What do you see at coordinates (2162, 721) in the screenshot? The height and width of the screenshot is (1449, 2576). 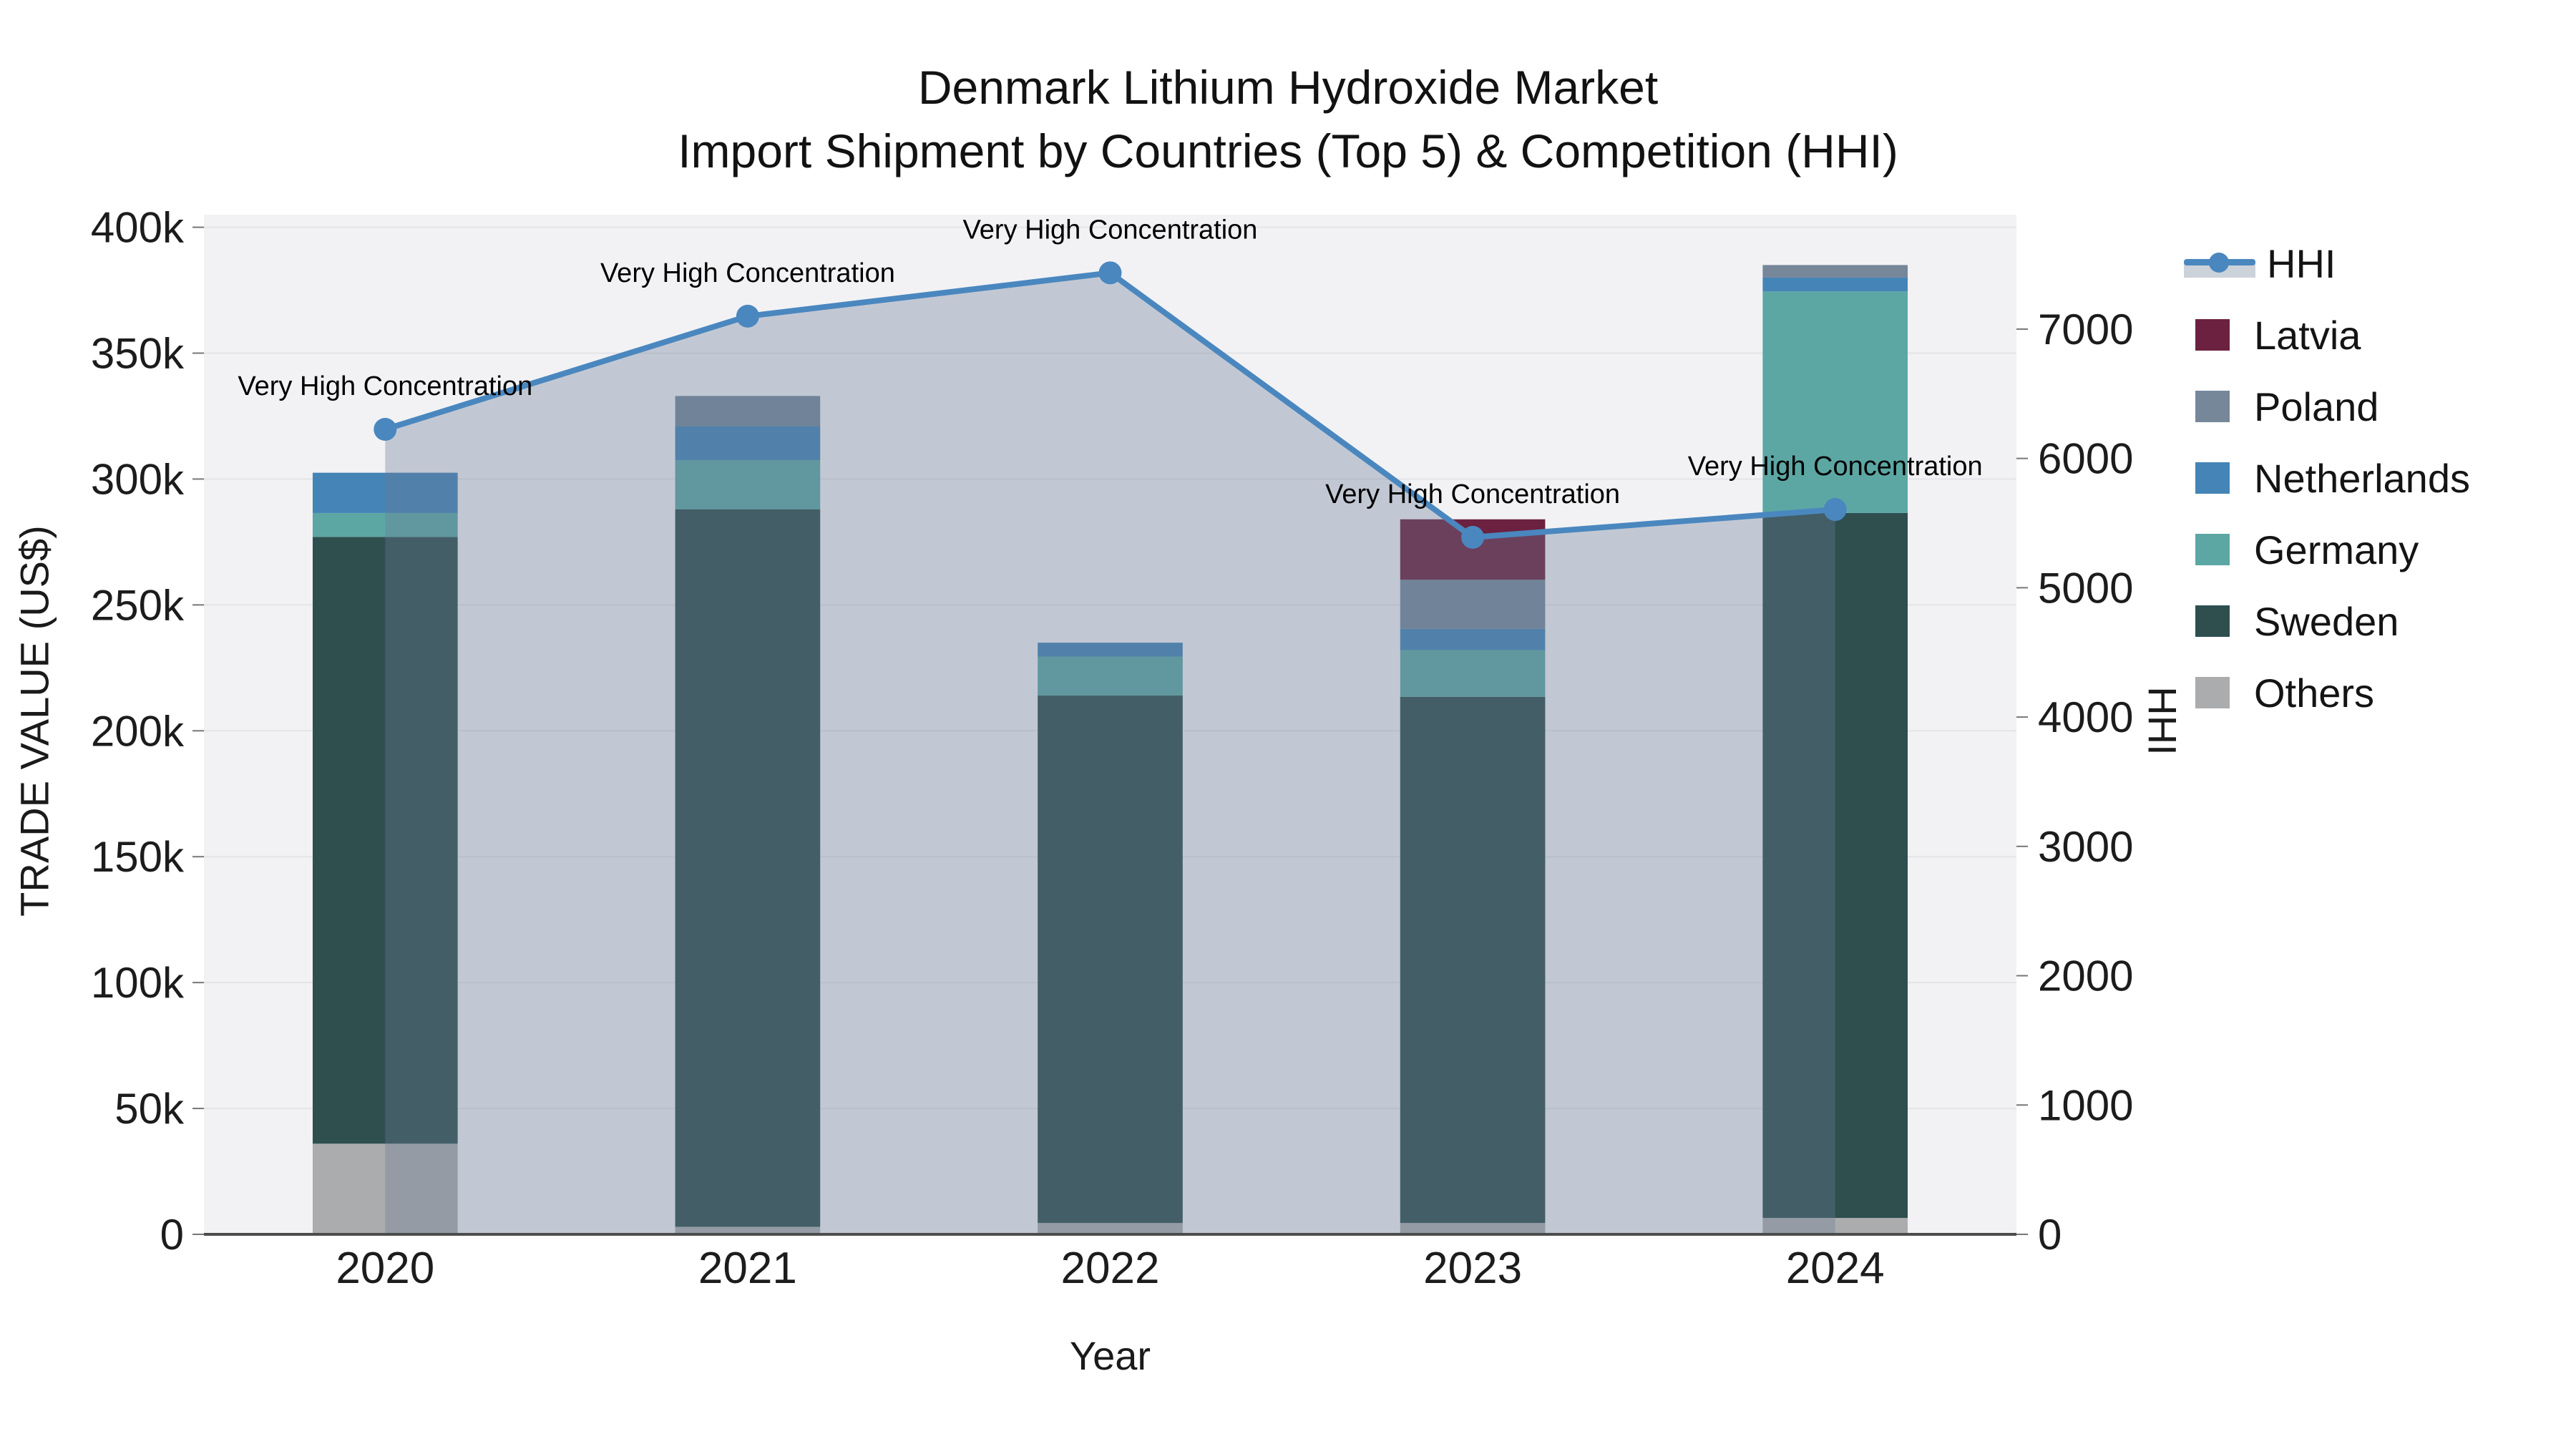 I see `y-axis-right-title: HHI` at bounding box center [2162, 721].